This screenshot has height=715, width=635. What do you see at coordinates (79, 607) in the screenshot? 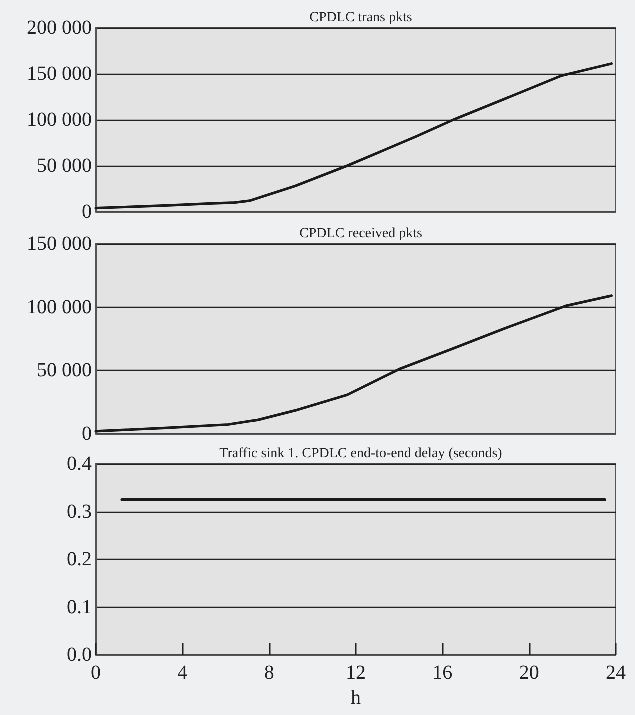
I see `y-tick-label: 0.1` at bounding box center [79, 607].